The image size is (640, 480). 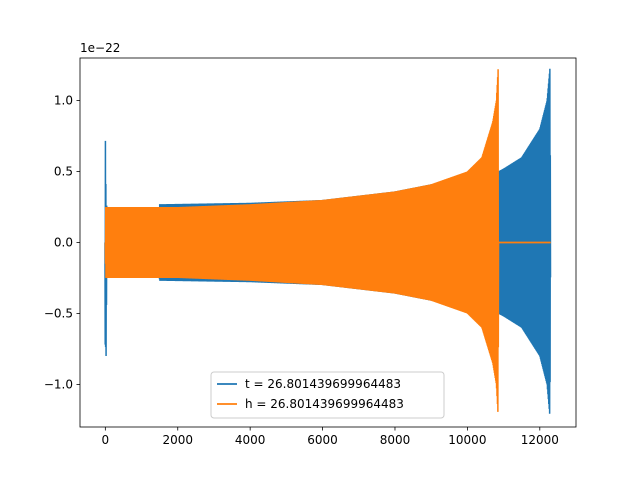 I want to click on y-offset-text: 1e−22, so click(x=100, y=48).